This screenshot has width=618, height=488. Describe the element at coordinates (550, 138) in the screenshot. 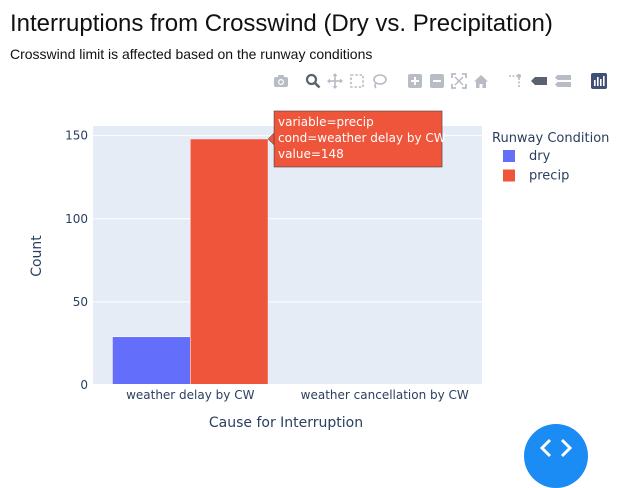

I see `legend-title: Runway Condition` at that location.